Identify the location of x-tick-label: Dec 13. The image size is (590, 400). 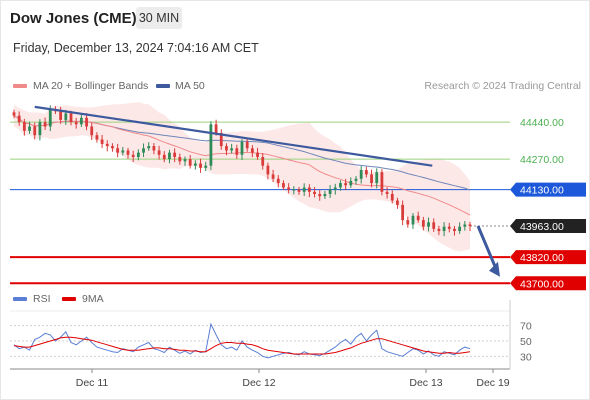
(425, 383).